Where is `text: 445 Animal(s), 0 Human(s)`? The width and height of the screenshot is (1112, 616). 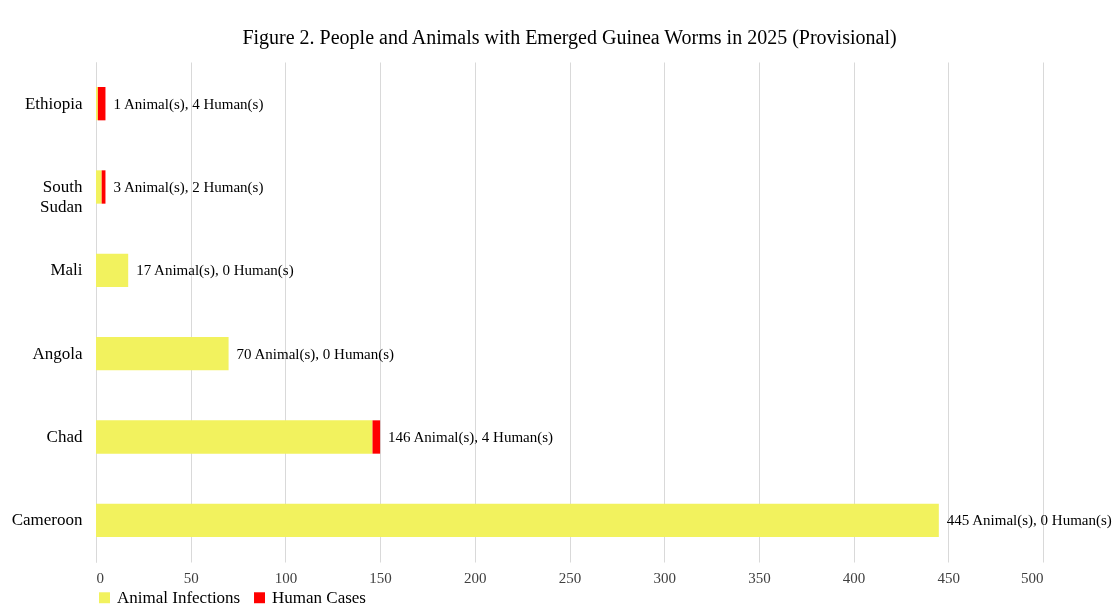
text: 445 Animal(s), 0 Human(s) is located at coordinates (1029, 520).